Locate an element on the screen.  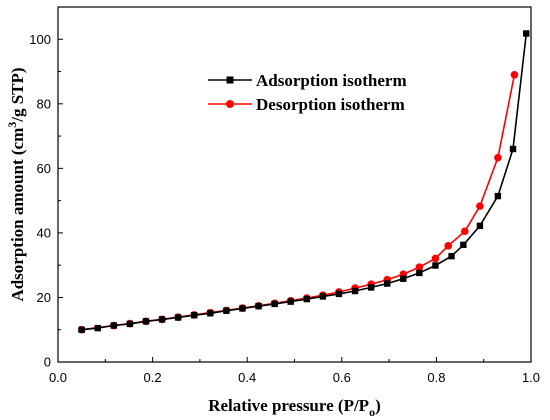
y-axis-title: Adsorption amount (cm3/g STP) is located at coordinates (16, 184).